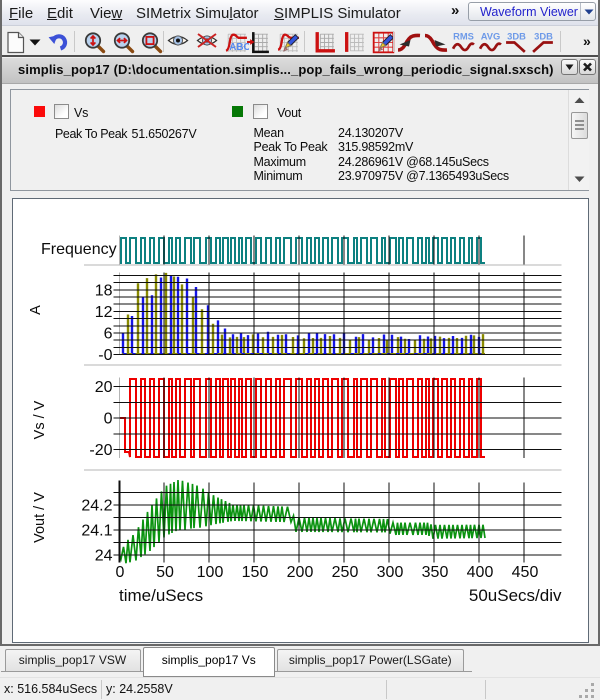 Image resolution: width=600 pixels, height=700 pixels. I want to click on svg-text: A, so click(36, 310).